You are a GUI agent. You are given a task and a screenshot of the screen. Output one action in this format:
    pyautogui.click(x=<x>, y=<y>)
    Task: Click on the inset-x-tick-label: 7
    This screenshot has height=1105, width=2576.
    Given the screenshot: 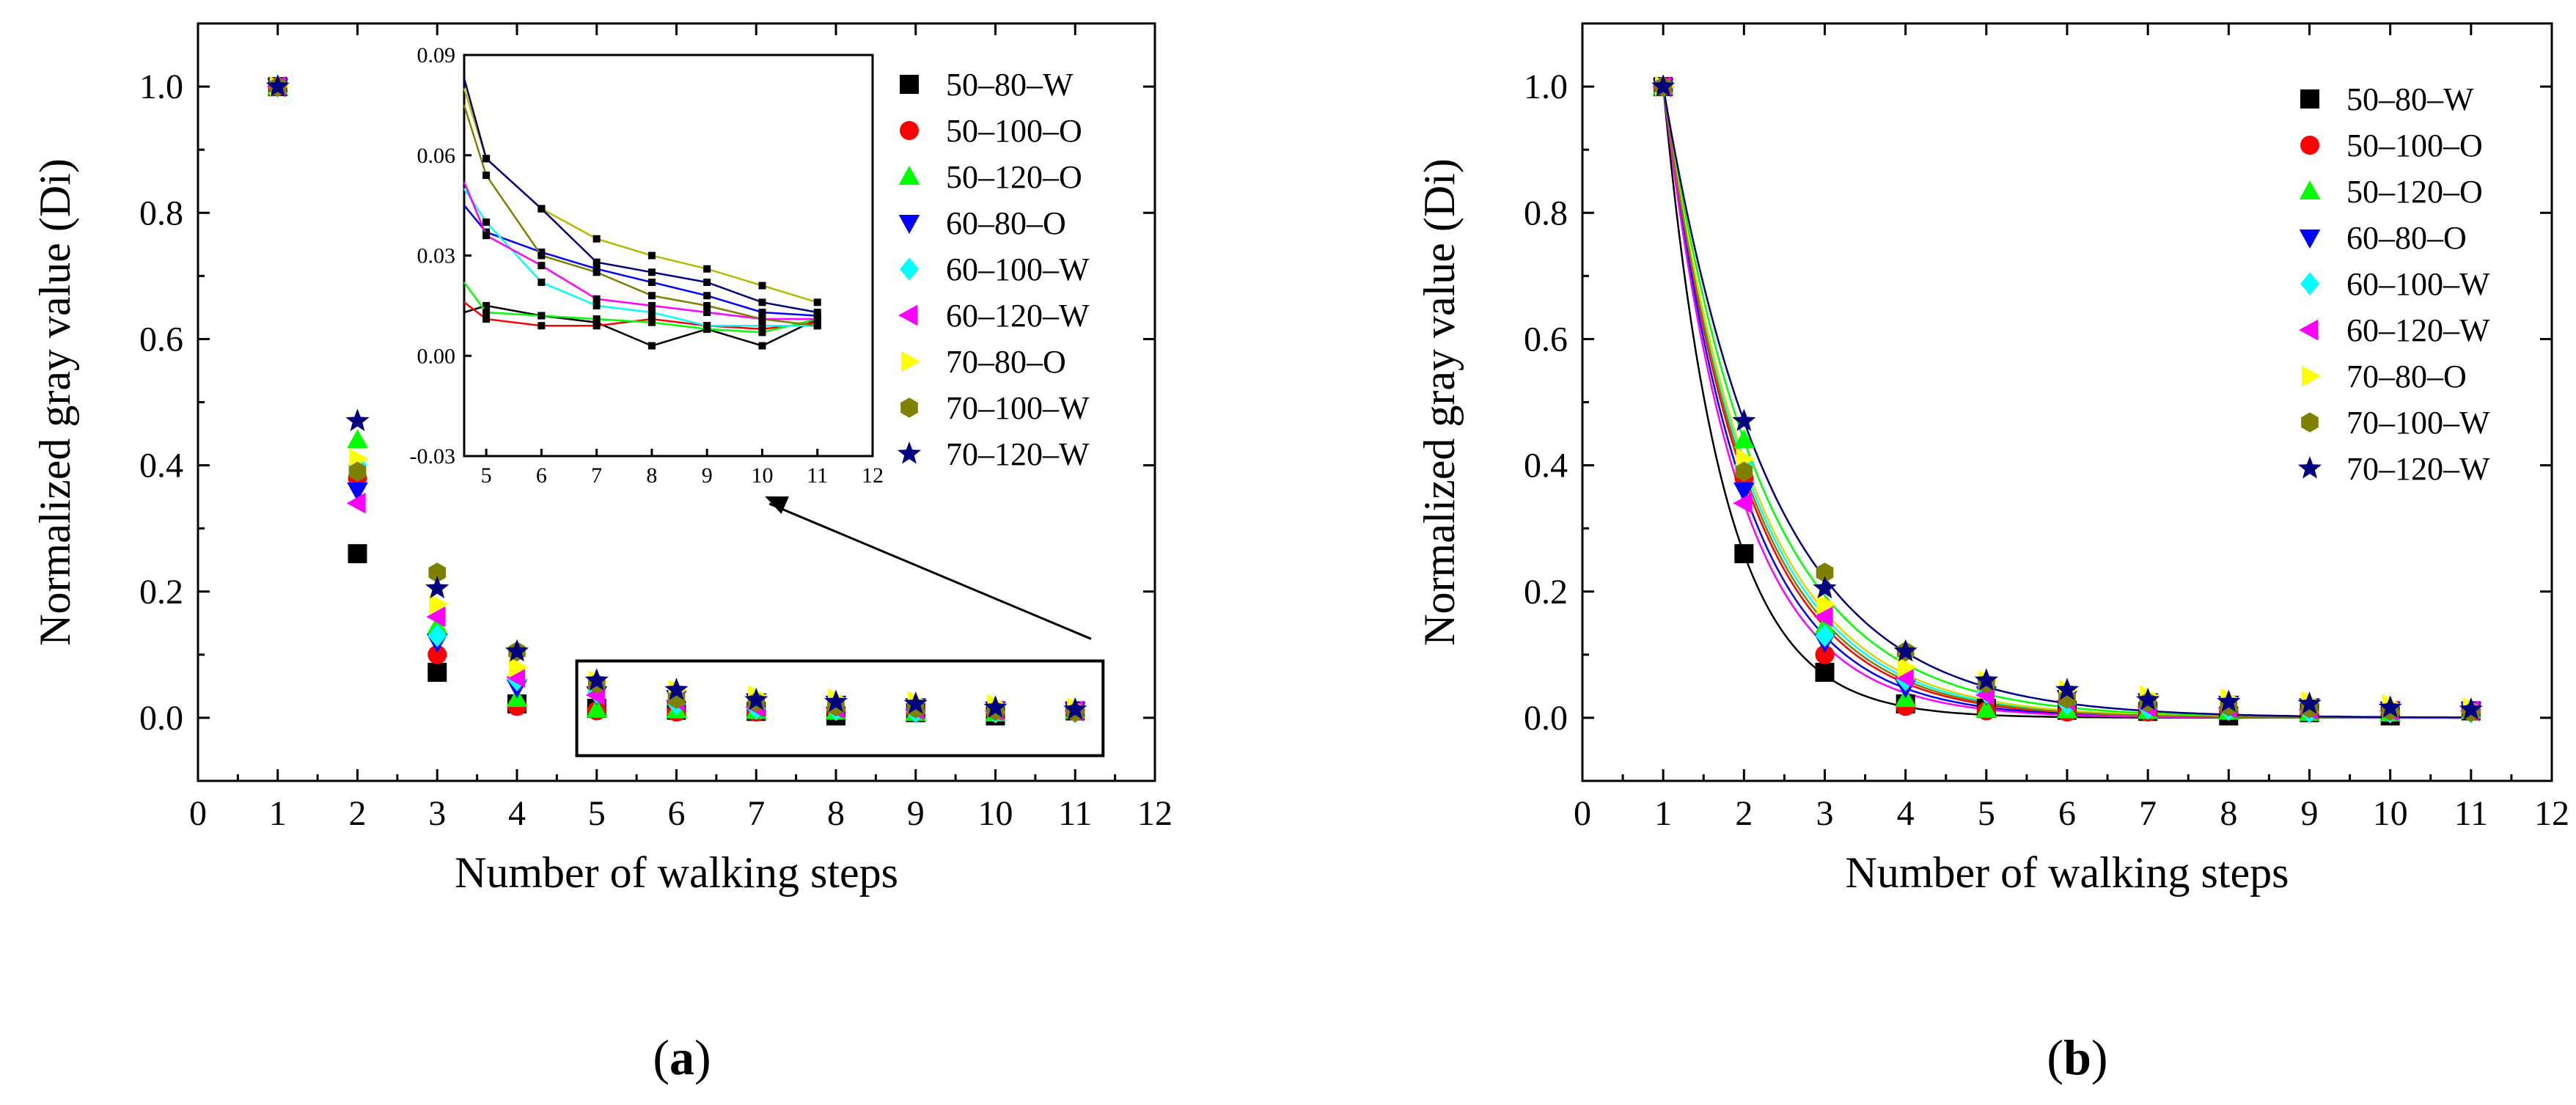 What is the action you would take?
    pyautogui.click(x=597, y=476)
    